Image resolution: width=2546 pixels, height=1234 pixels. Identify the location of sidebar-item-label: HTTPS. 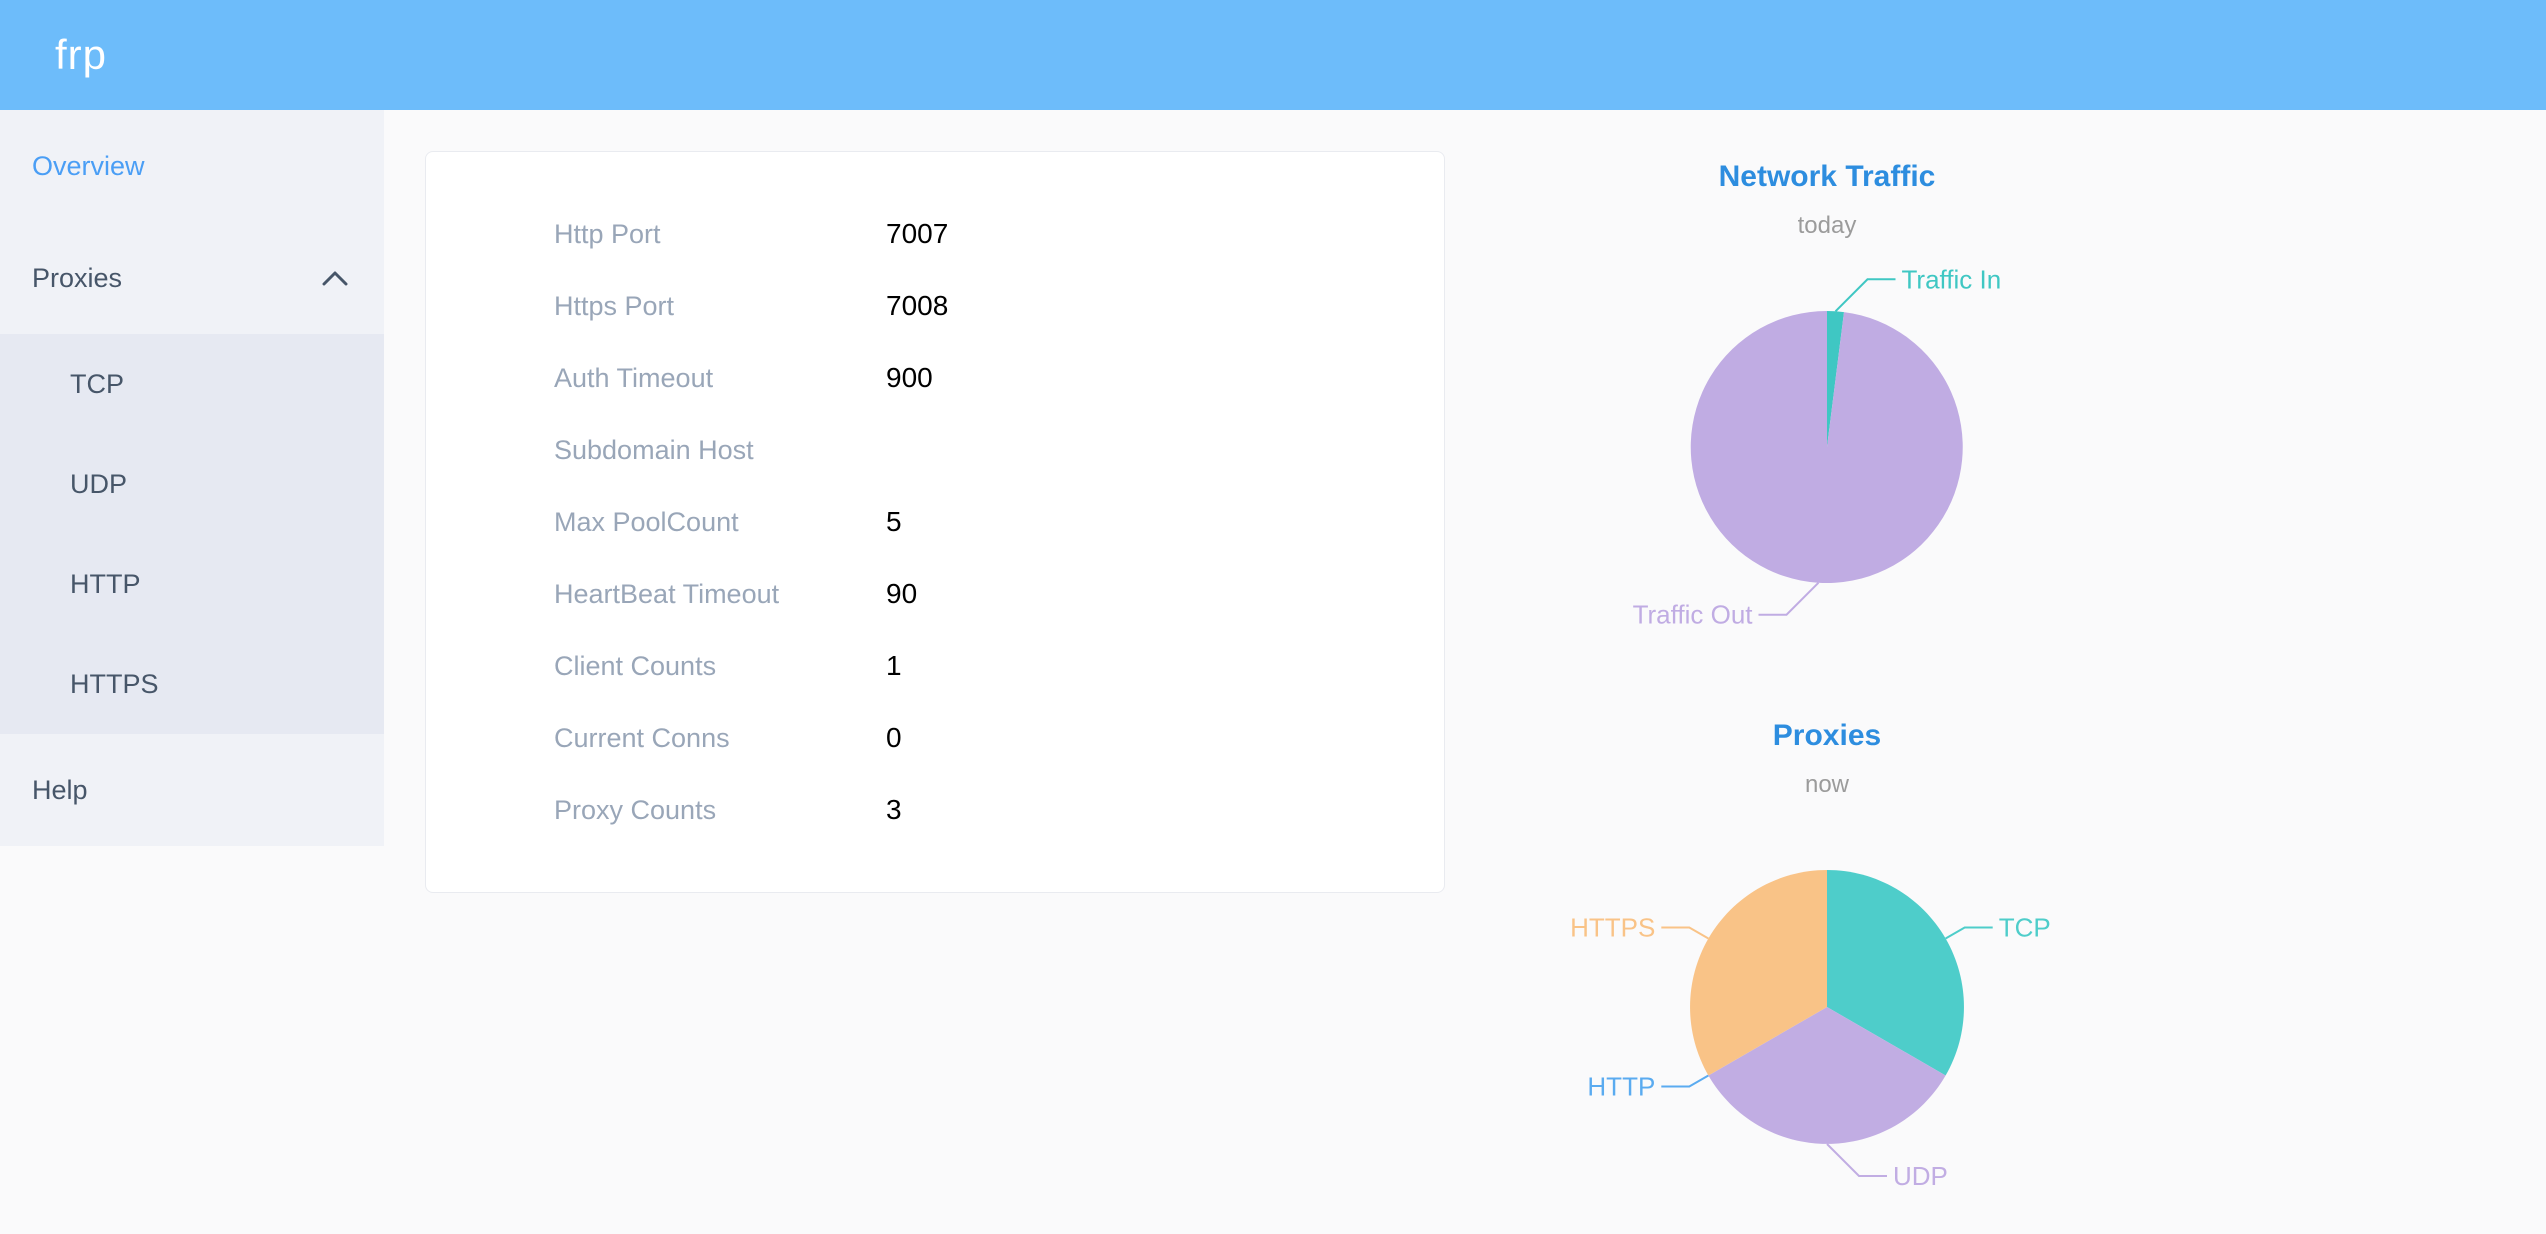
(114, 683).